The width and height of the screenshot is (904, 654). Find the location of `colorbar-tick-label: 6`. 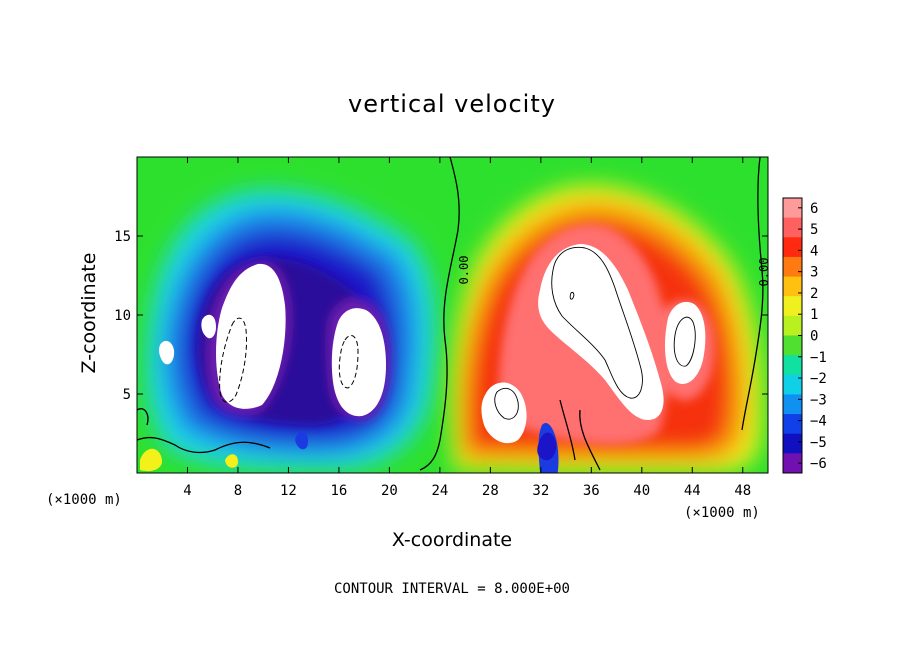

colorbar-tick-label: 6 is located at coordinates (814, 209).